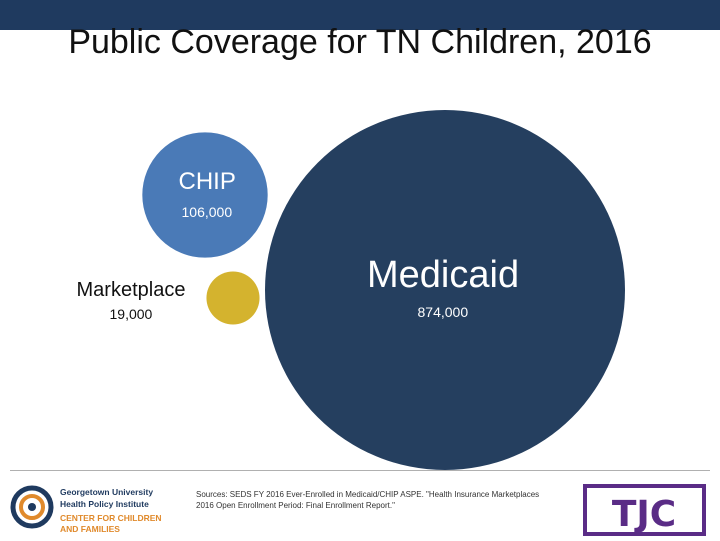  I want to click on bubble-value-marketplace: 19,000, so click(131, 314).